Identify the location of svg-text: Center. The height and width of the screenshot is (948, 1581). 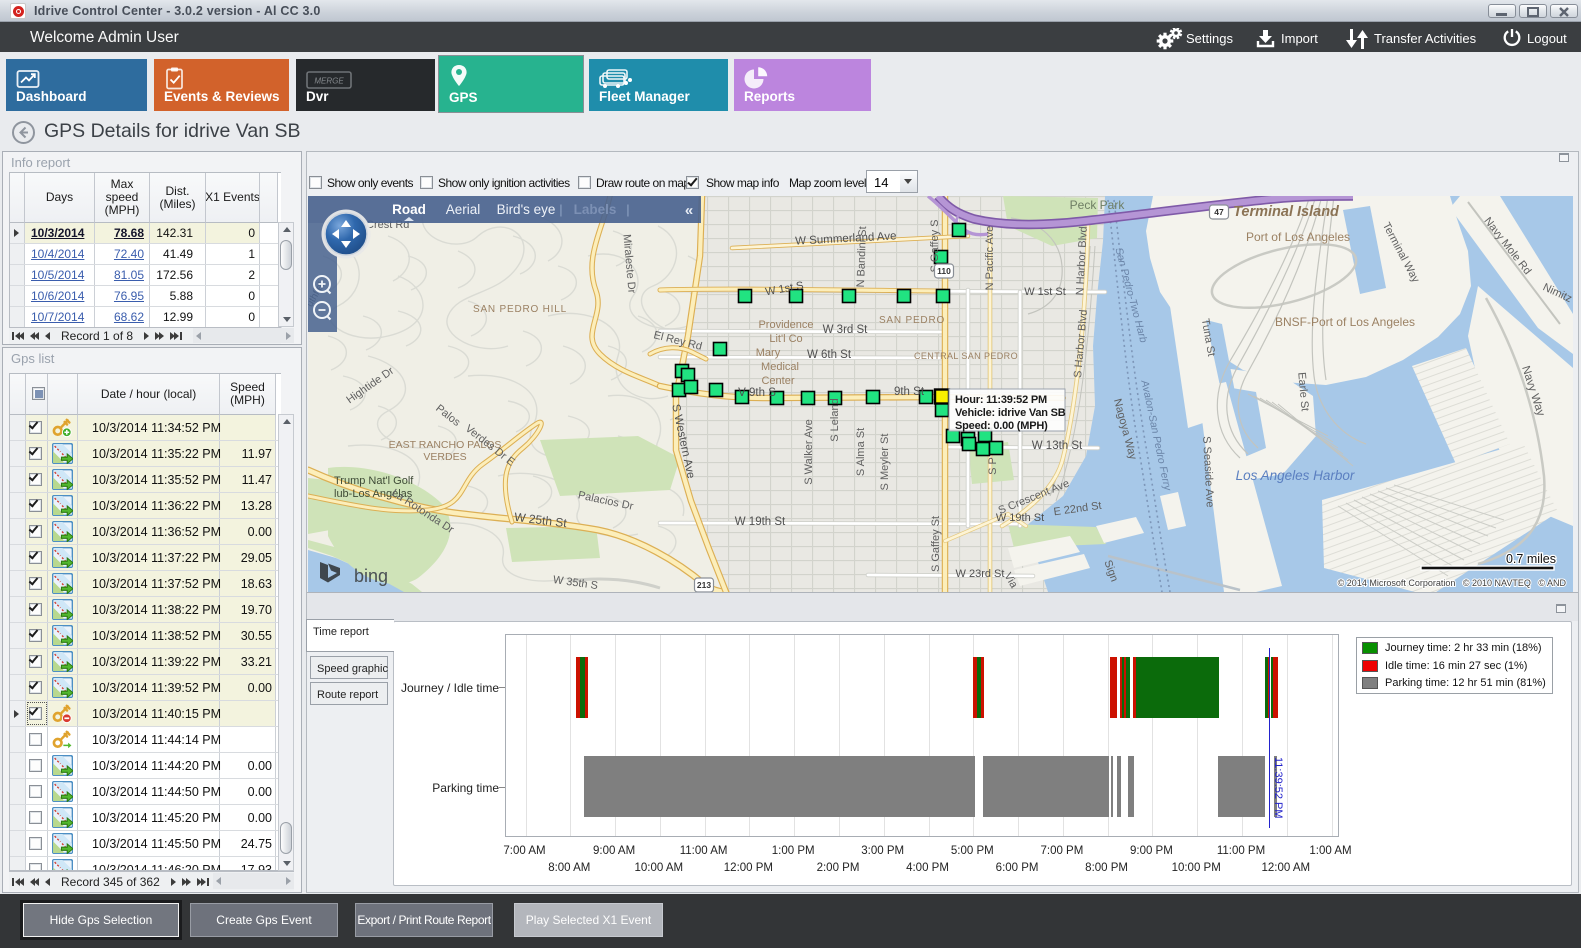
(777, 381).